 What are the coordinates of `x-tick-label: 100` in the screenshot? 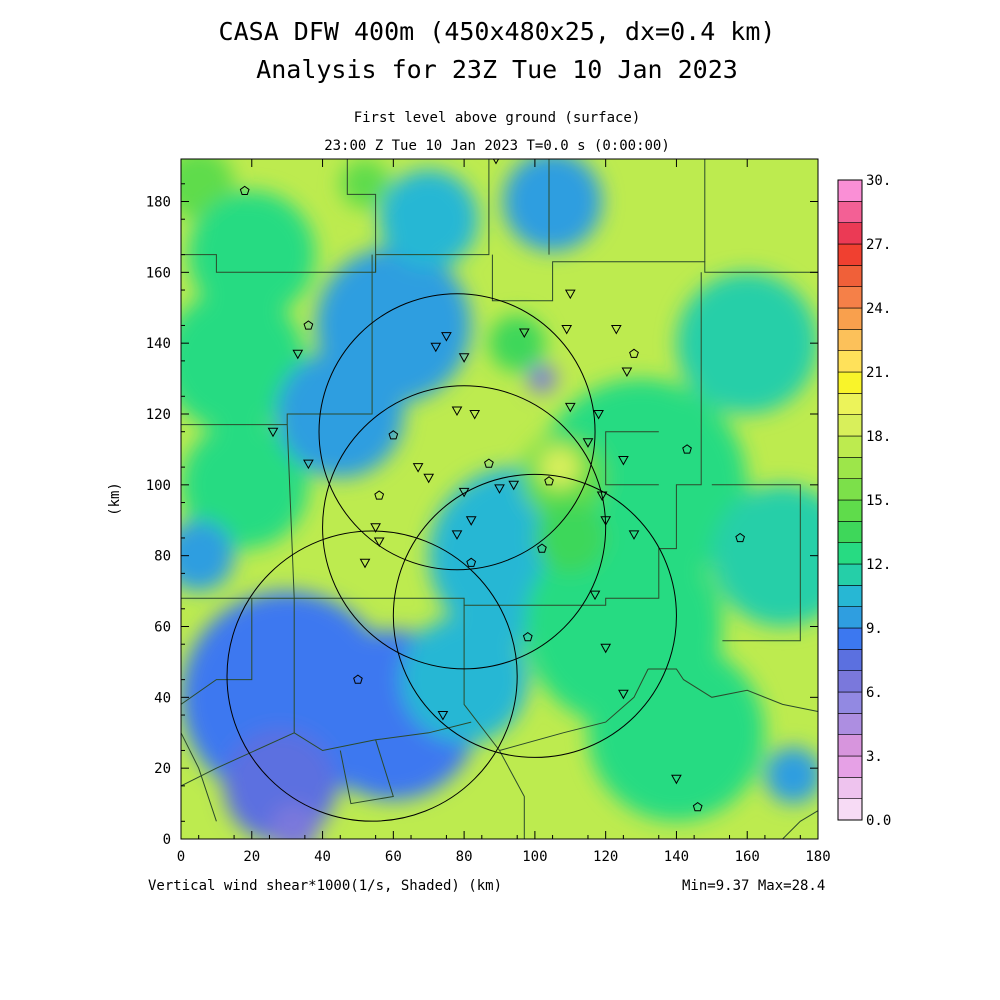 It's located at (534, 857).